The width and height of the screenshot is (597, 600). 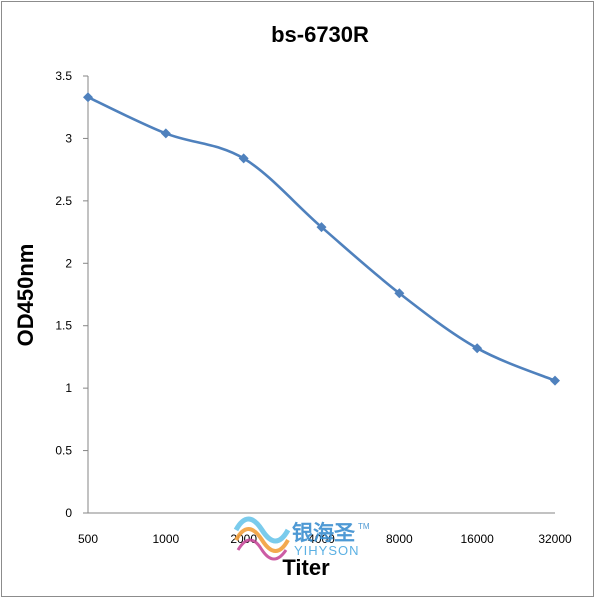 What do you see at coordinates (68, 513) in the screenshot?
I see `y-tick-label: 0` at bounding box center [68, 513].